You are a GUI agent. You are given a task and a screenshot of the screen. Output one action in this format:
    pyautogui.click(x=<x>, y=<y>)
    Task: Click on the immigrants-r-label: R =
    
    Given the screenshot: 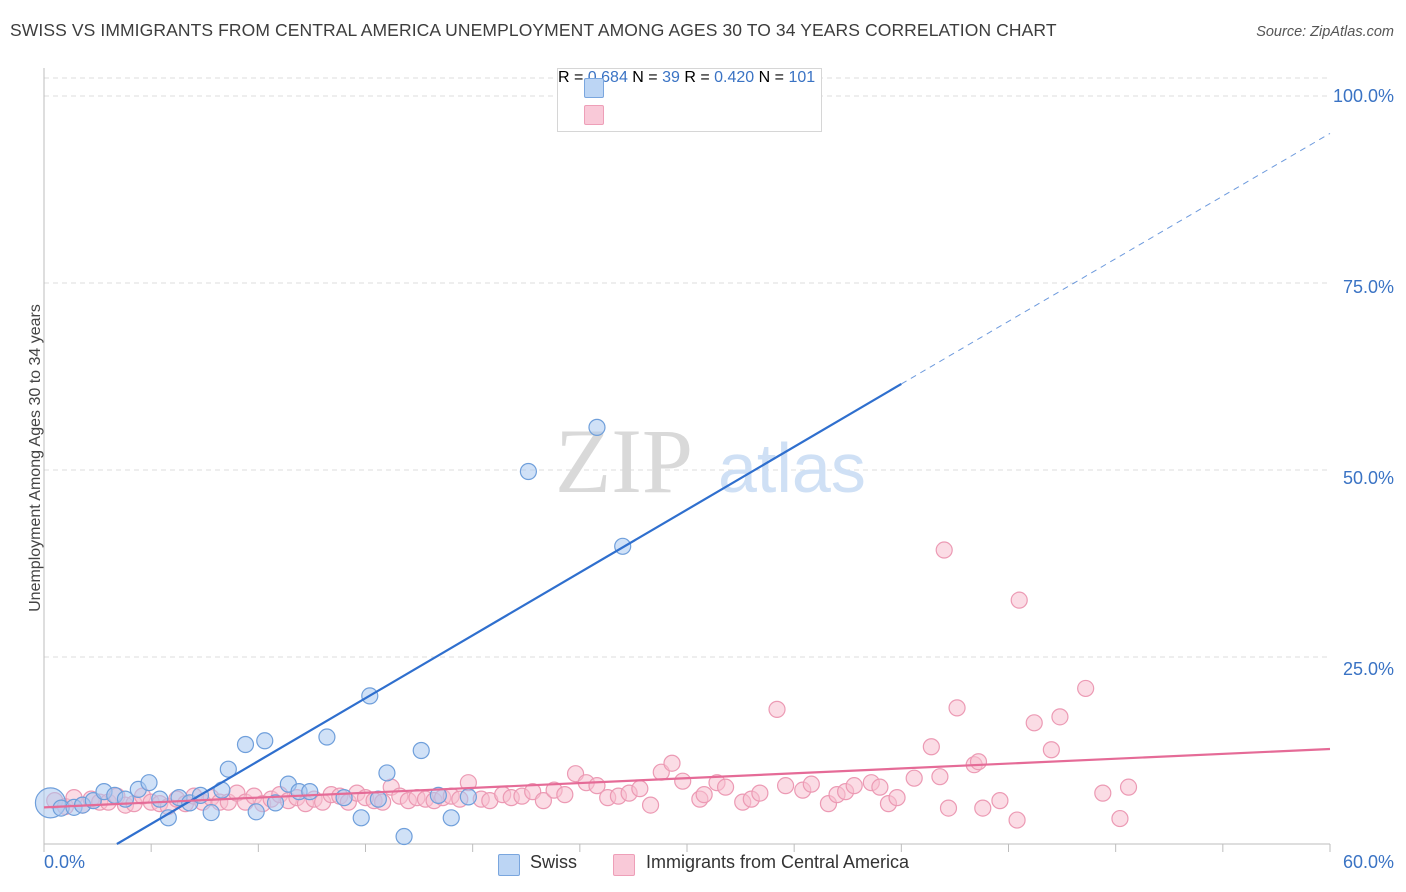 What is the action you would take?
    pyautogui.click(x=697, y=77)
    